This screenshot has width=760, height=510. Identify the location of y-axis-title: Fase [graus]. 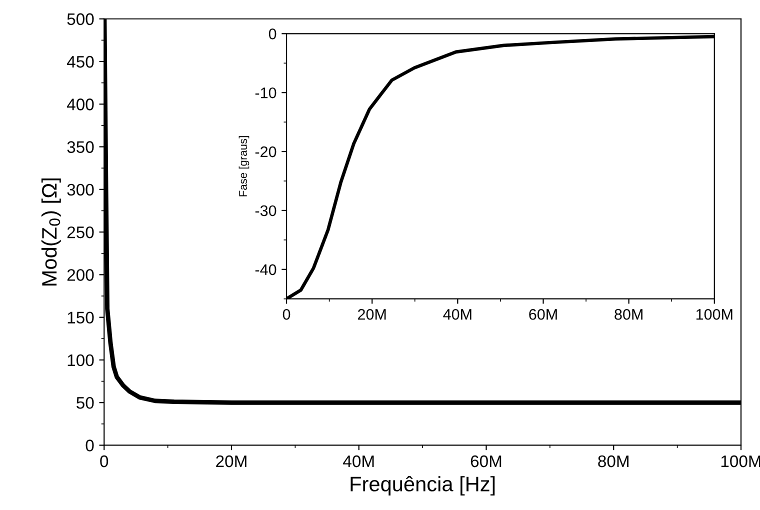
(244, 166).